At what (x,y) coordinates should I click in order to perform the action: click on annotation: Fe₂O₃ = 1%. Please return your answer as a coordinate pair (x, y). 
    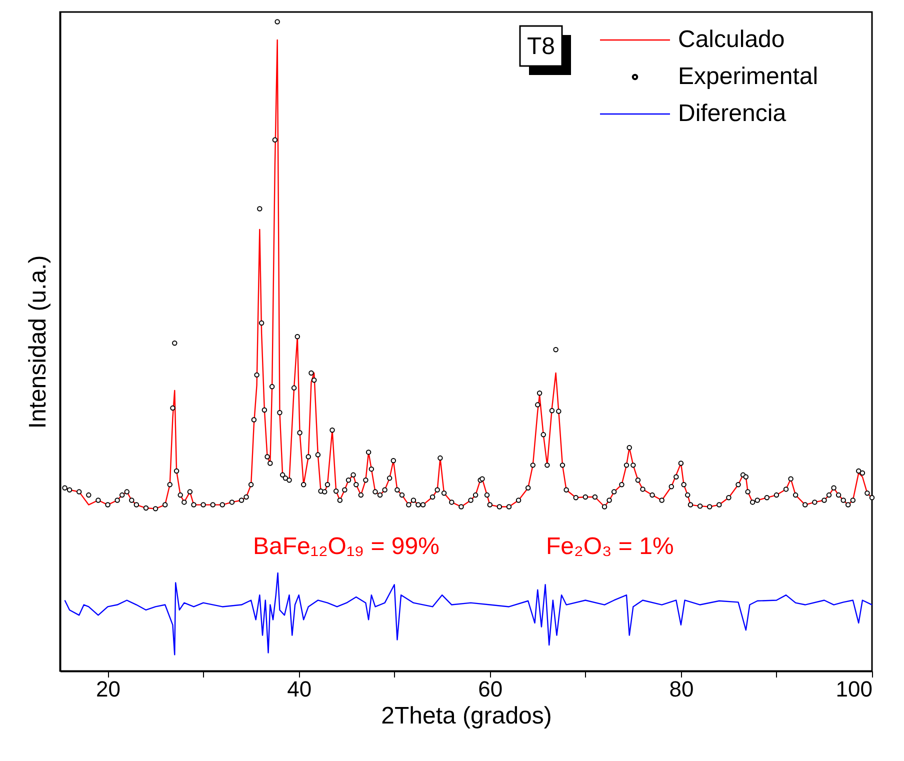
    Looking at the image, I should click on (610, 546).